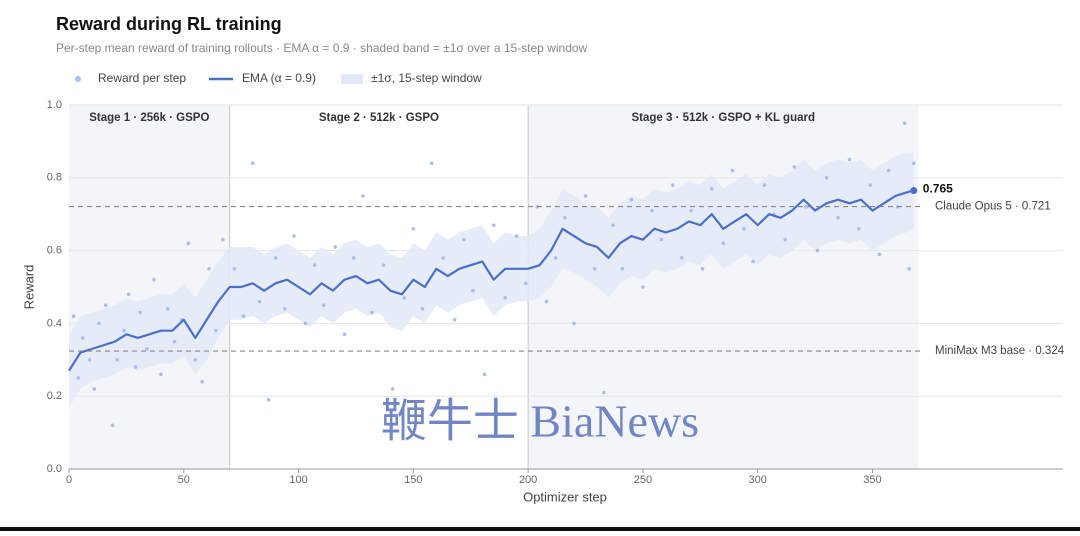  Describe the element at coordinates (426, 78) in the screenshot. I see `legend-label: ±1σ, 15-step window` at that location.